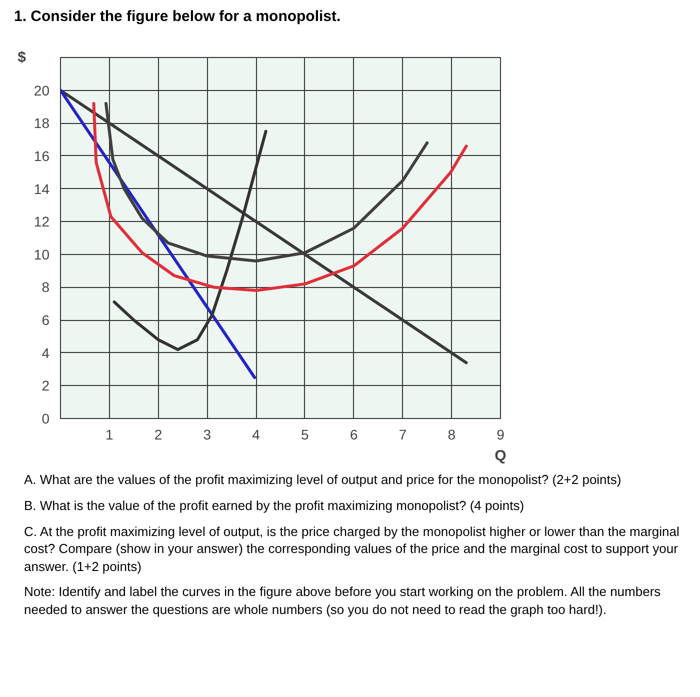 This screenshot has width=700, height=697. What do you see at coordinates (46, 418) in the screenshot?
I see `y-tick-label: 0` at bounding box center [46, 418].